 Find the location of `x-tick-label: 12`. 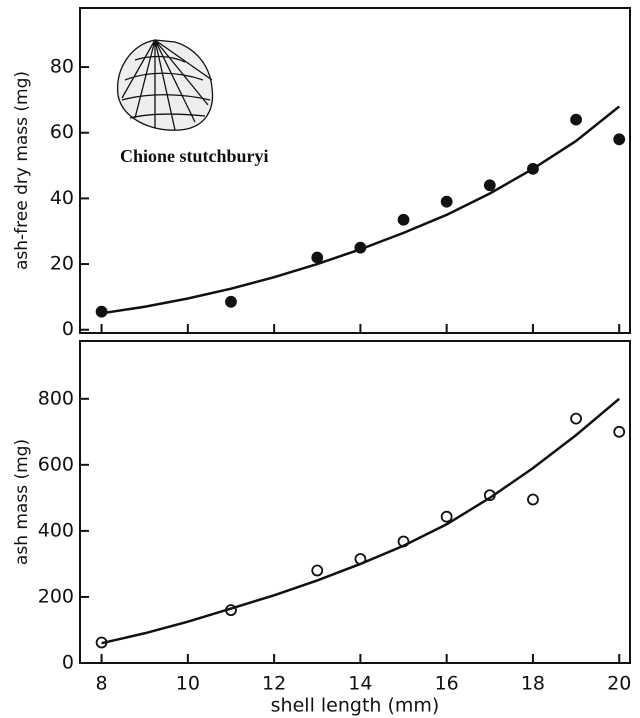

x-tick-label: 12 is located at coordinates (274, 684).